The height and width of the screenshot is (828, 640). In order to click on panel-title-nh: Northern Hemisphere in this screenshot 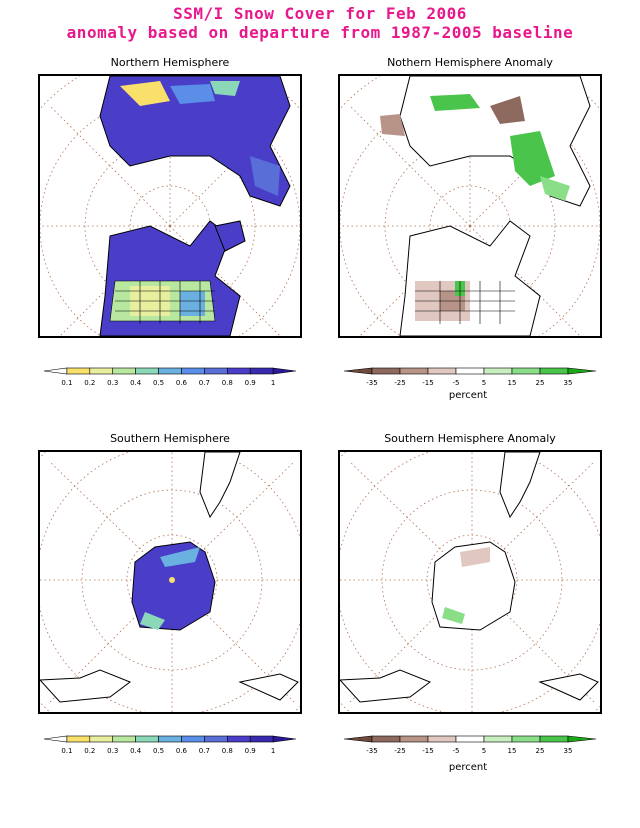, I will do `click(170, 62)`.